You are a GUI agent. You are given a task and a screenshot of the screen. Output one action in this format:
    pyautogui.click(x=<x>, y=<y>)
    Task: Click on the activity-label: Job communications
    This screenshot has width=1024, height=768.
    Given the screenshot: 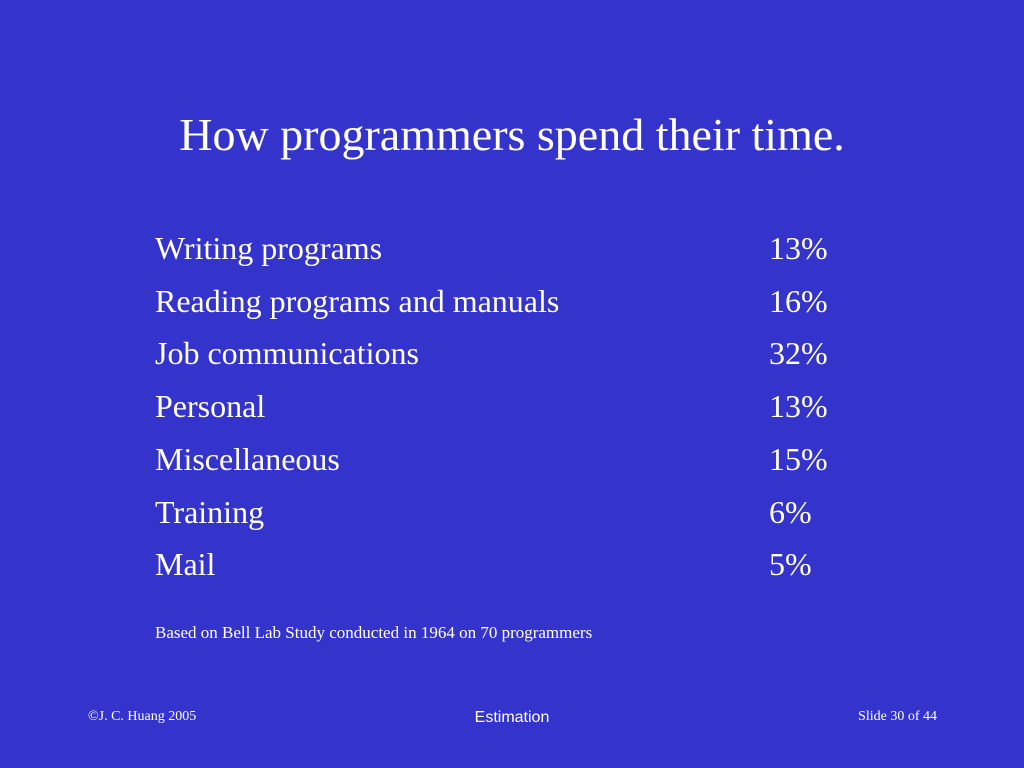 What is the action you would take?
    pyautogui.click(x=287, y=353)
    